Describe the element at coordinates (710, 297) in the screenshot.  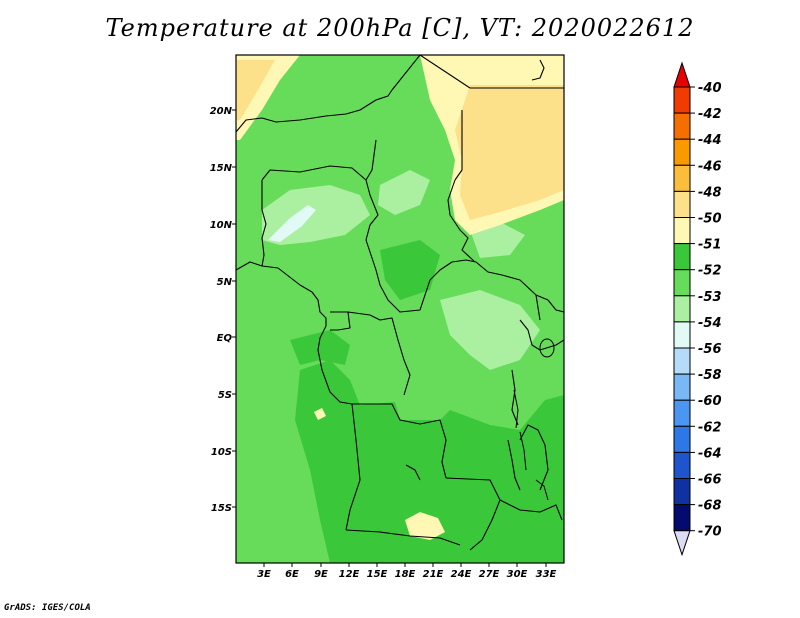
I see `legend-label: -53` at that location.